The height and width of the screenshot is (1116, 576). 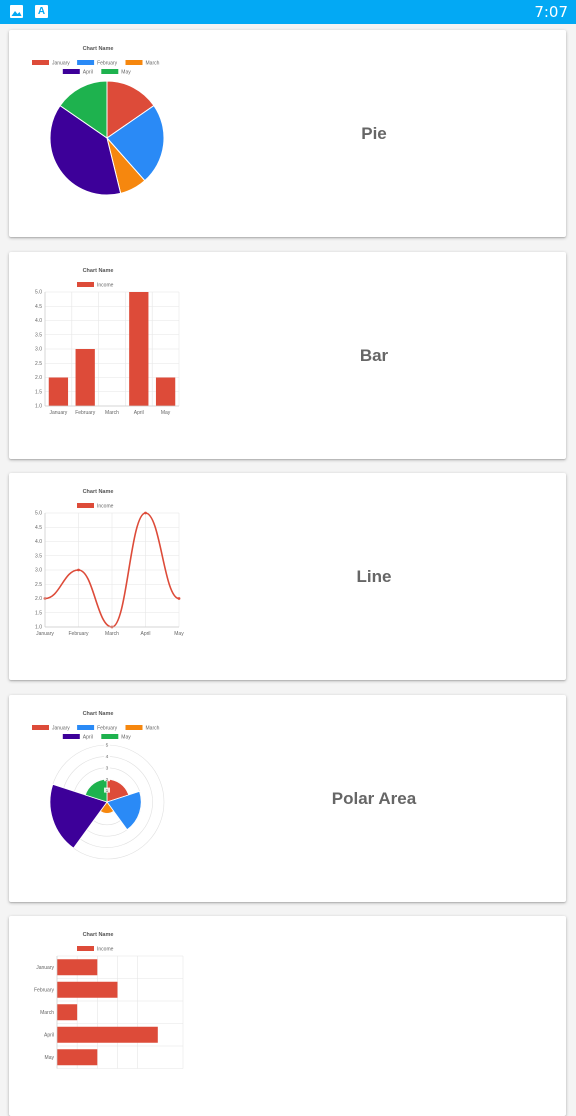 What do you see at coordinates (107, 780) in the screenshot?
I see `tick-label: 2` at bounding box center [107, 780].